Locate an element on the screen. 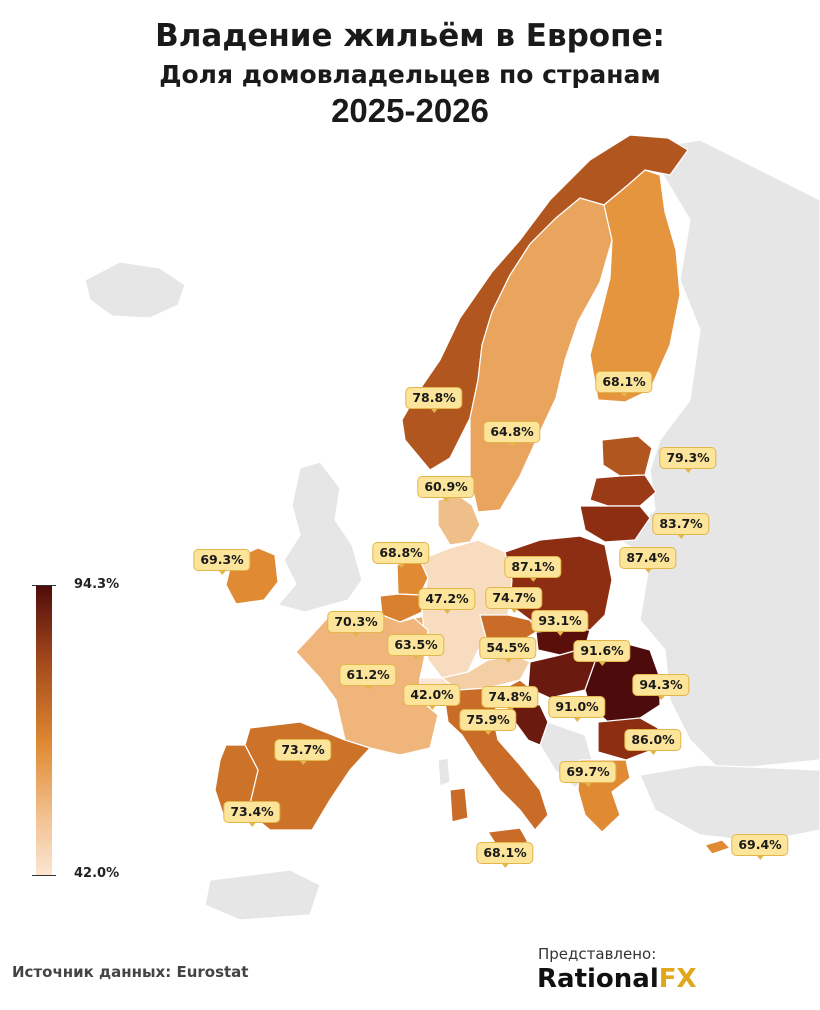 This screenshot has height=1010, width=820. brand-name-part2: FX is located at coordinates (677, 979).